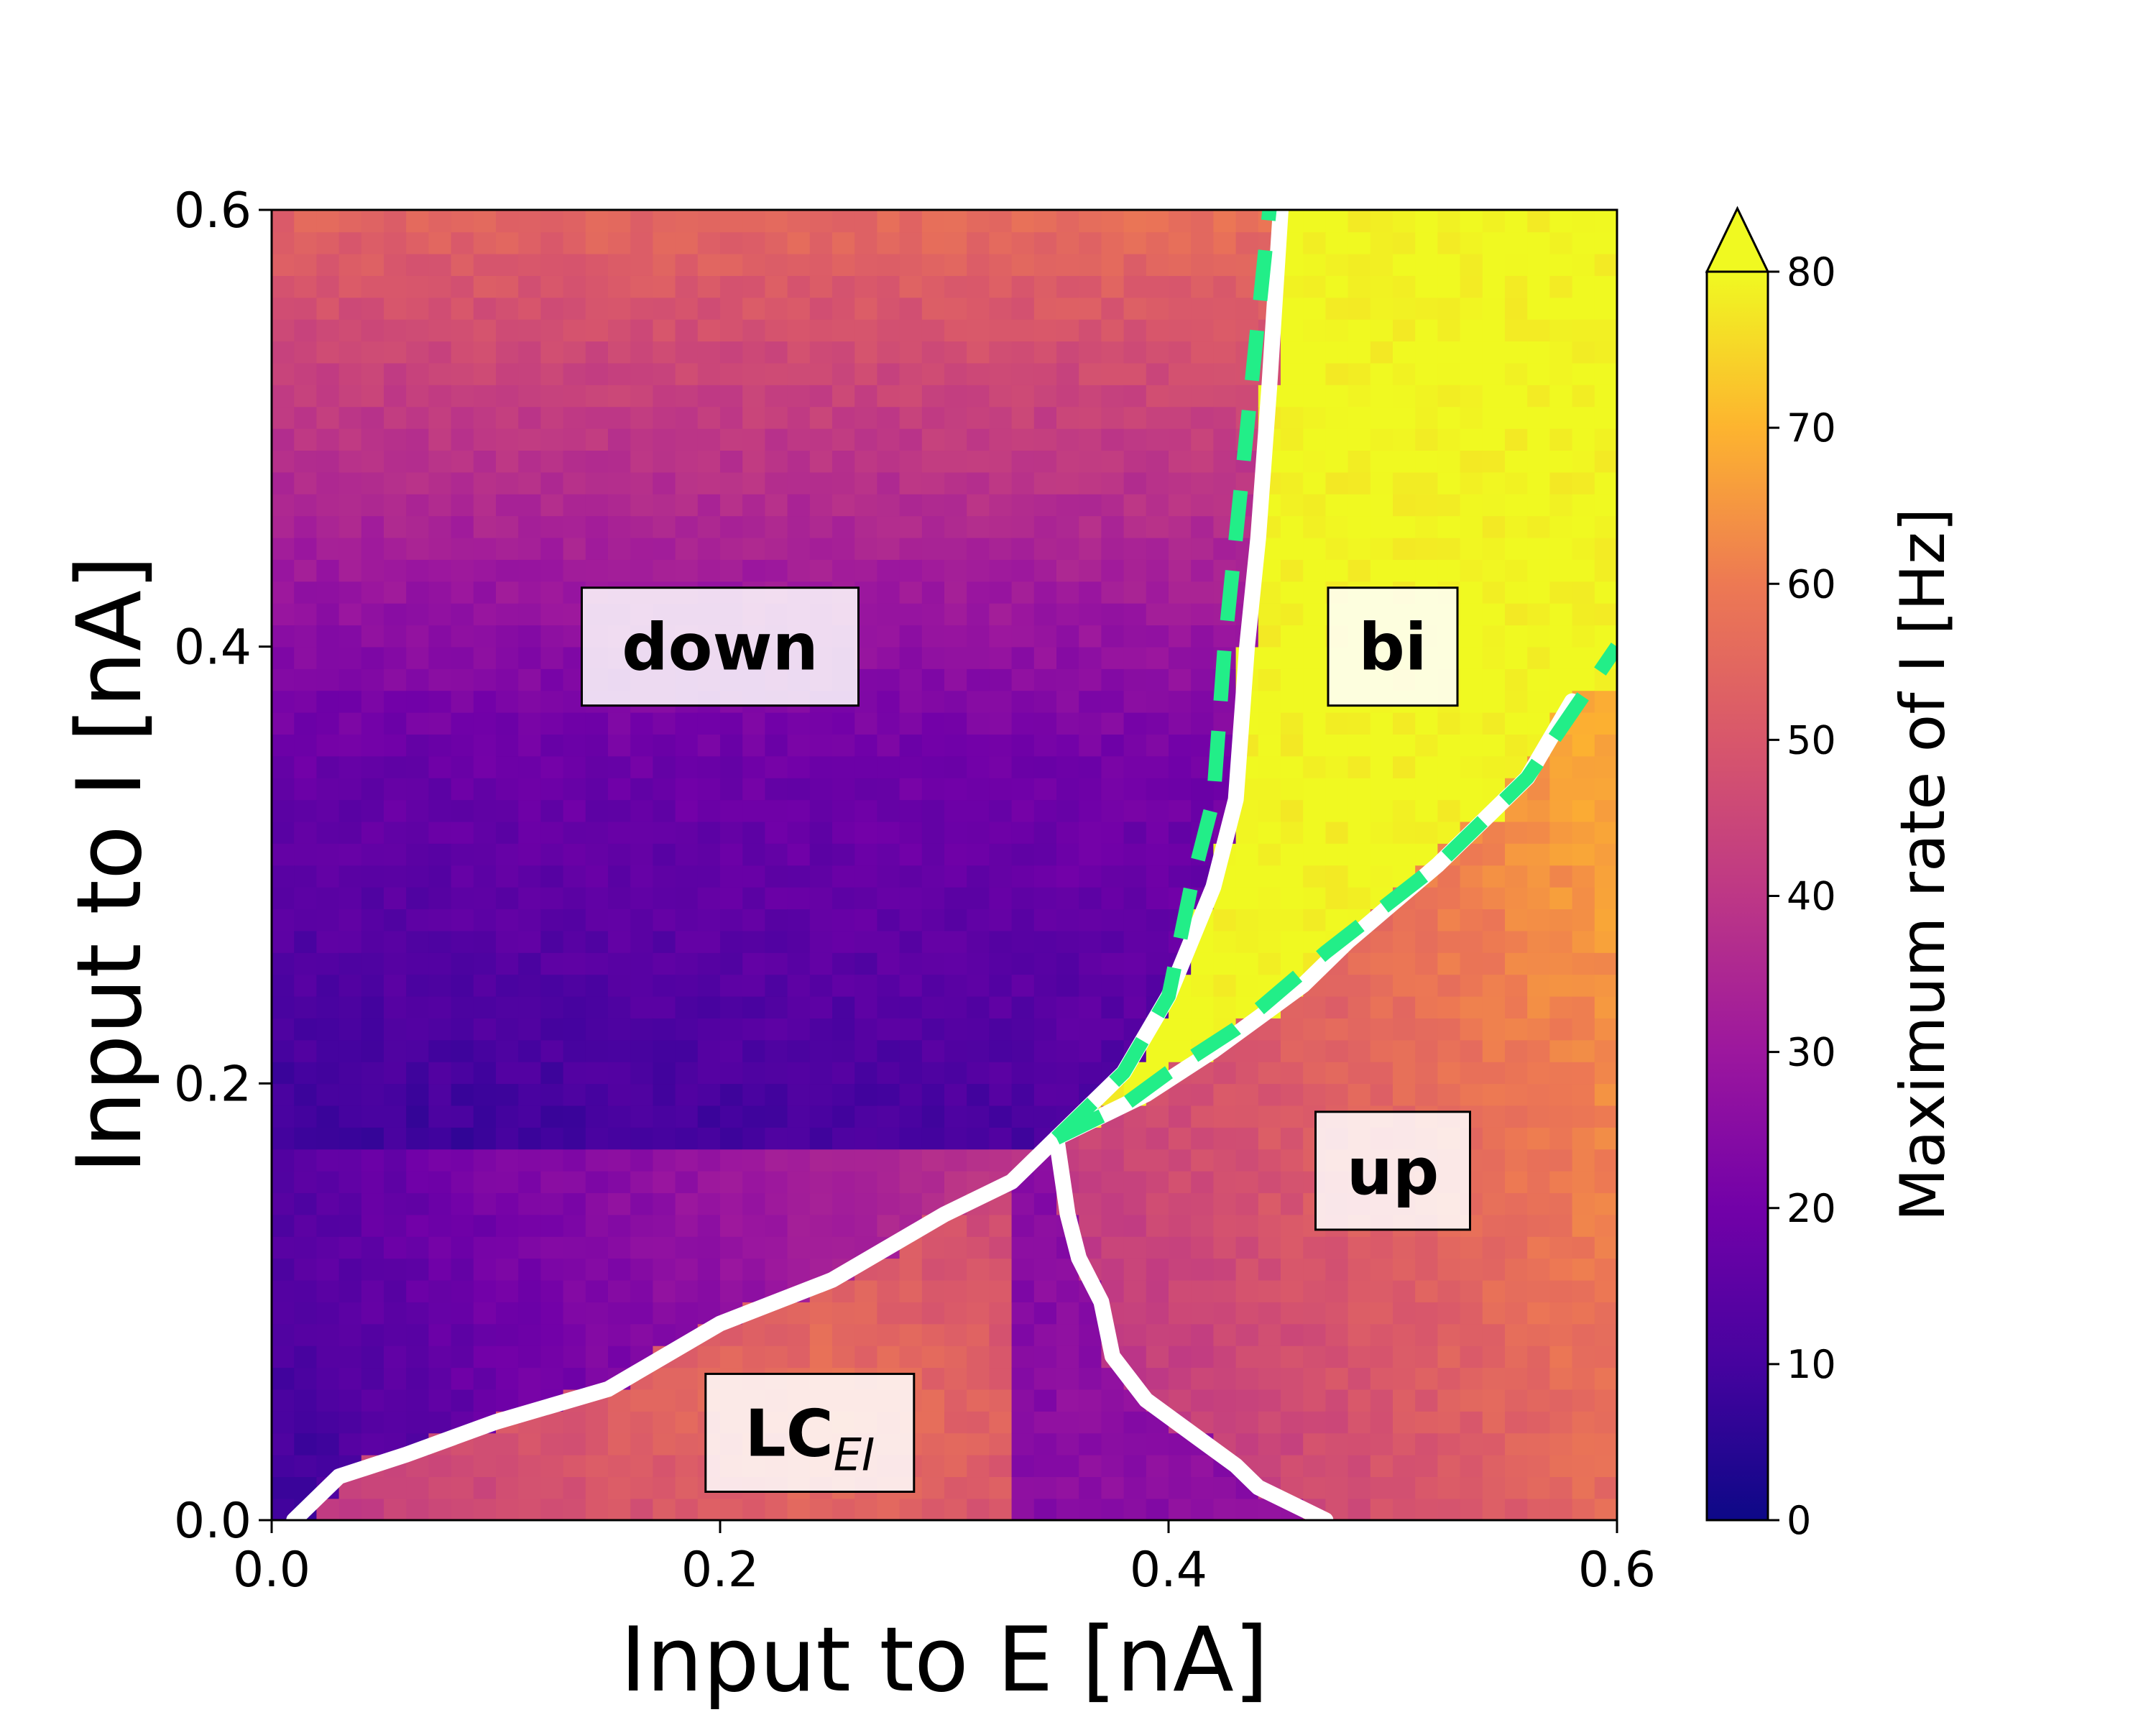  Describe the element at coordinates (1392, 648) in the screenshot. I see `region-label-text: bi` at that location.